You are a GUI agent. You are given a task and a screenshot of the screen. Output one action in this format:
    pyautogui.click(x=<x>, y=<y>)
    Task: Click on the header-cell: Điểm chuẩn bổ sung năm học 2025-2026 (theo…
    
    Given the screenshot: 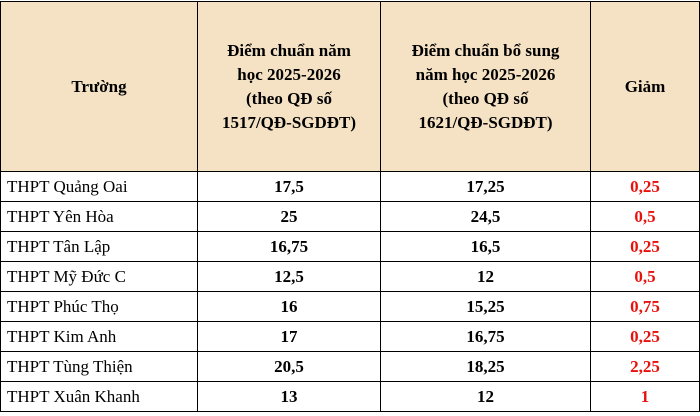 What is the action you would take?
    pyautogui.click(x=485, y=86)
    